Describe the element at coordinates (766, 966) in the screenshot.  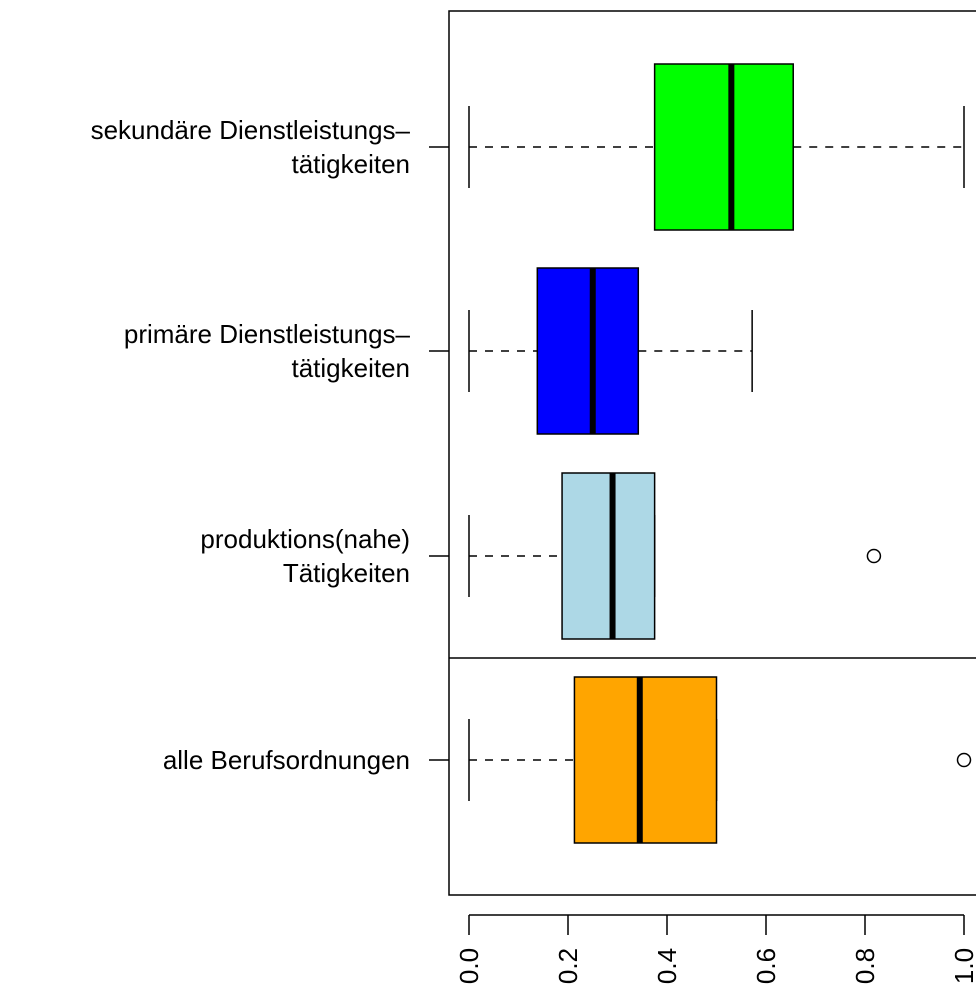
I see `x-tick-label: 0.6` at that location.